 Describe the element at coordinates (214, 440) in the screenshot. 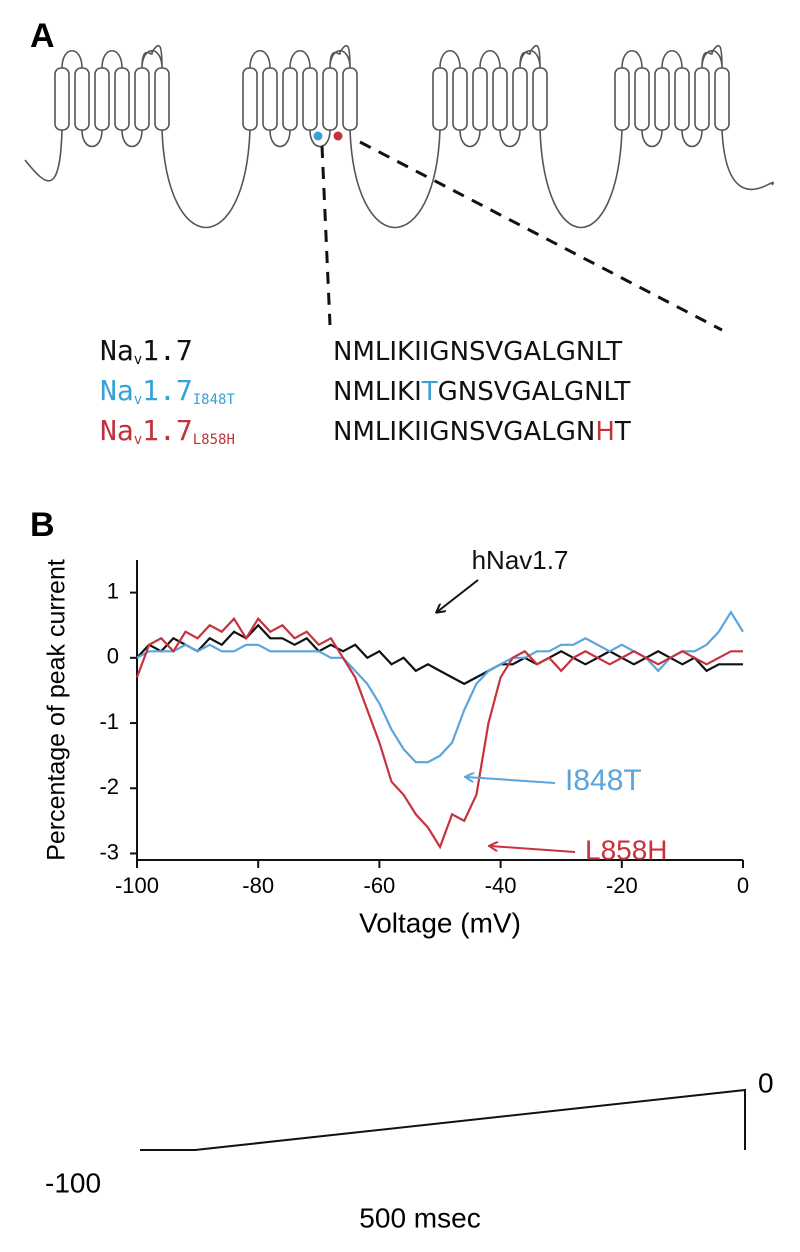

I see `variant-mutation: L858H` at that location.